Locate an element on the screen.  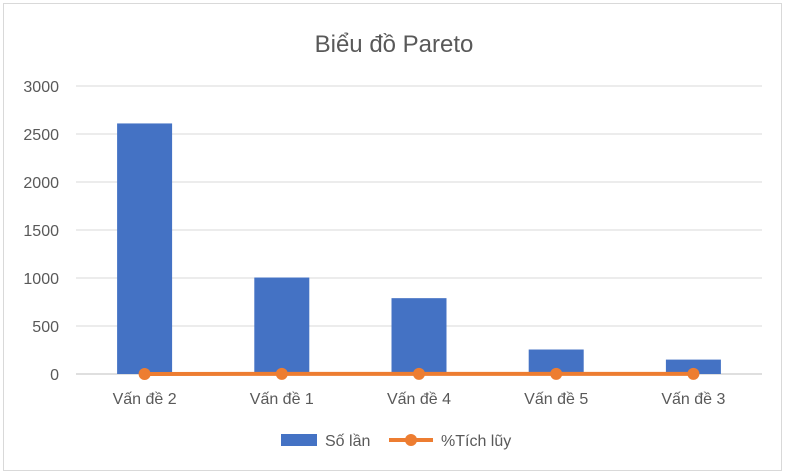
y-tick-label: 1000 is located at coordinates (41, 279).